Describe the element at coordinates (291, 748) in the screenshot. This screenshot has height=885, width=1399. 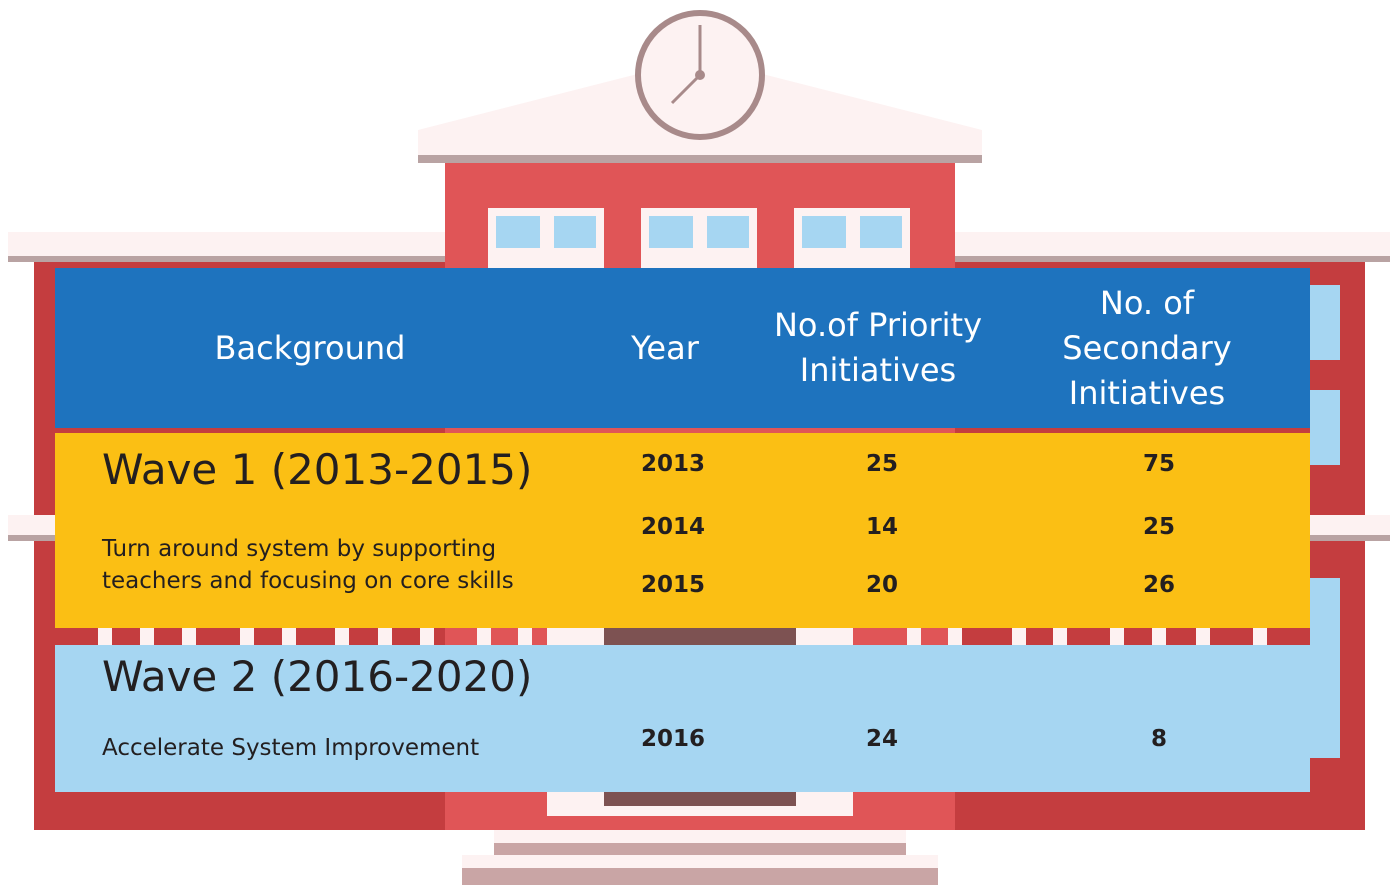
I see `wave-description: Accelerate System Improvement` at that location.